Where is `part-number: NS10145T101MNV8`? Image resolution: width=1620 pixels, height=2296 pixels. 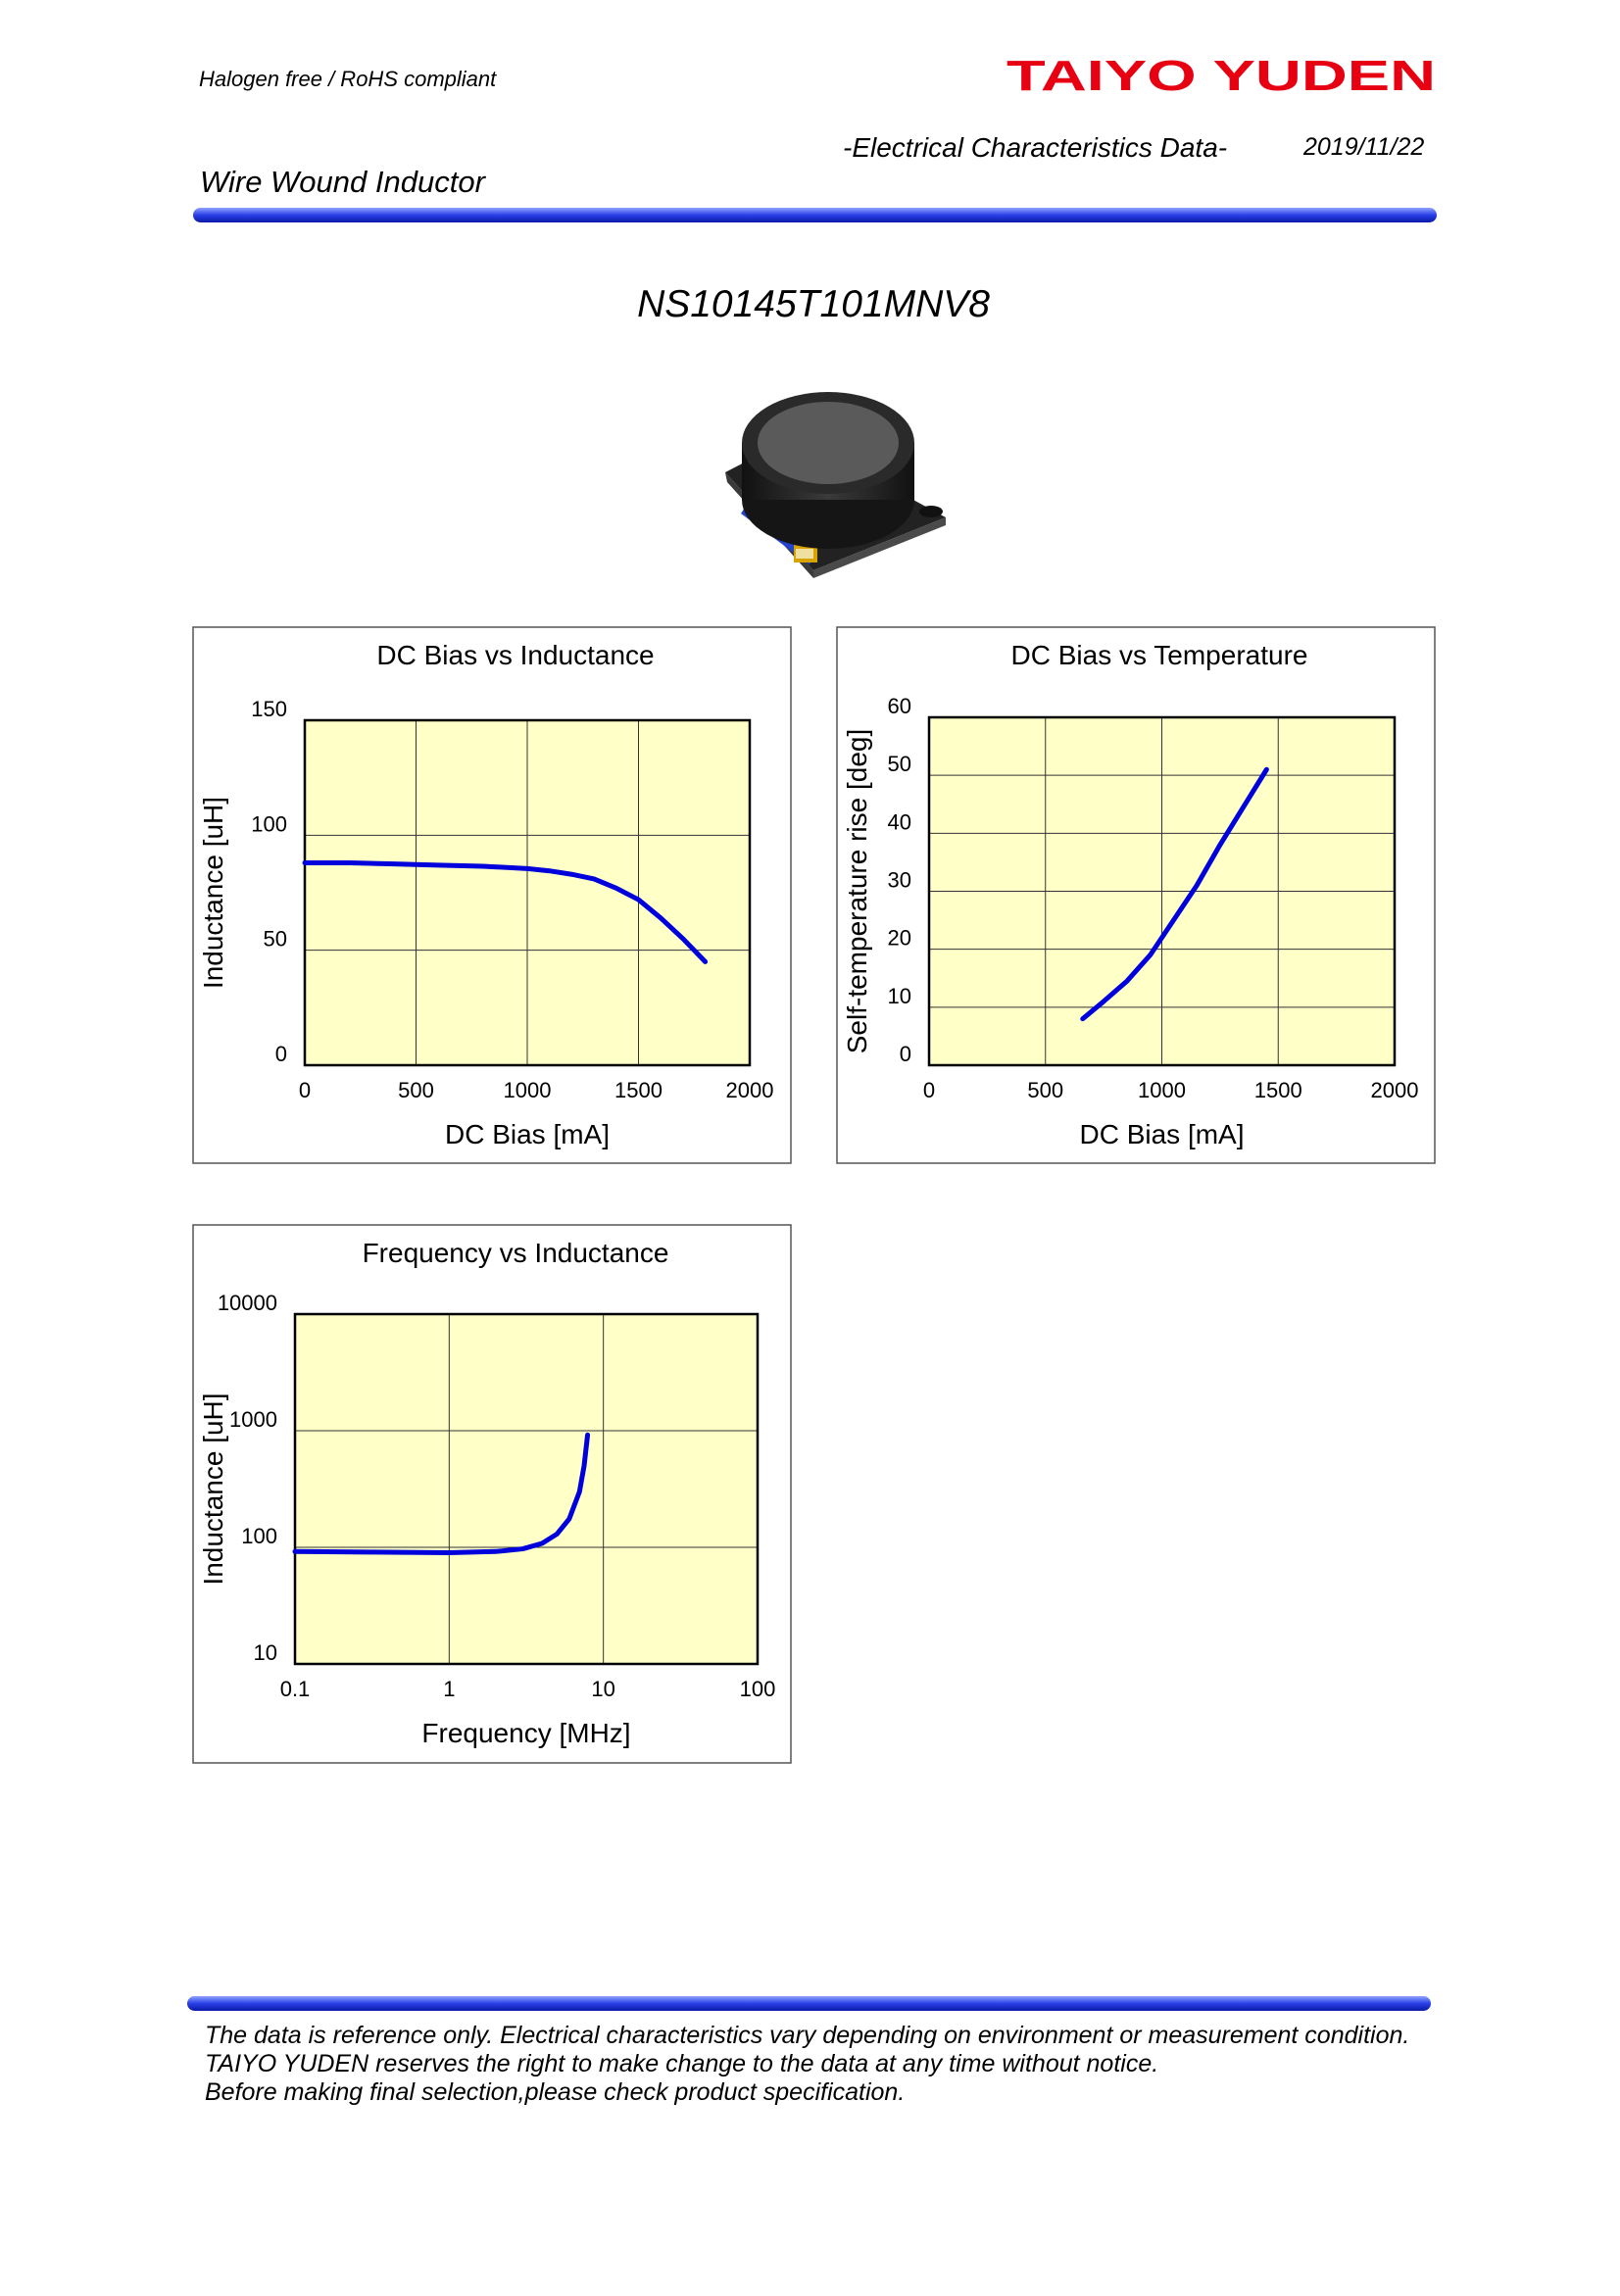 part-number: NS10145T101MNV8 is located at coordinates (813, 304).